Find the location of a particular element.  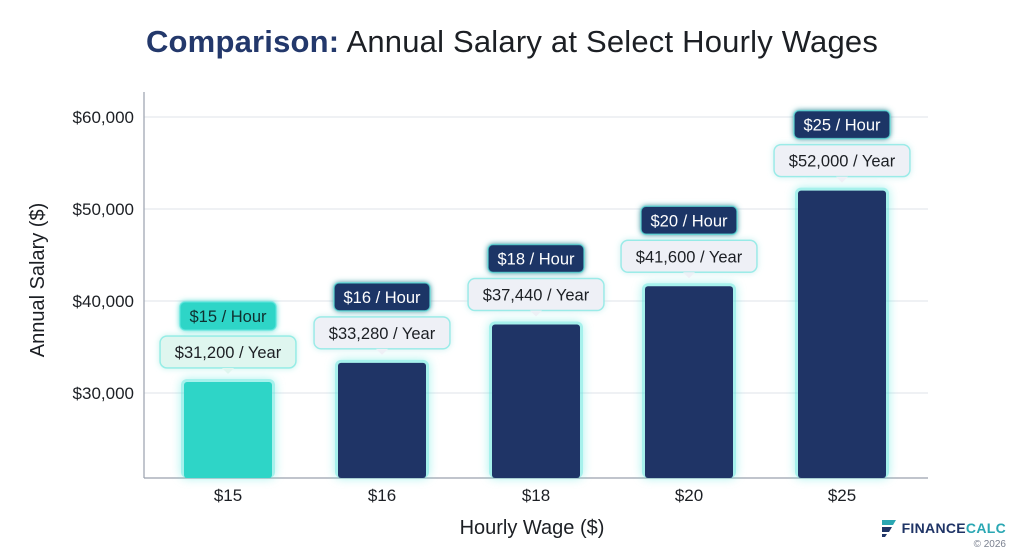

y-tick-label: $40,000 is located at coordinates (103, 301).